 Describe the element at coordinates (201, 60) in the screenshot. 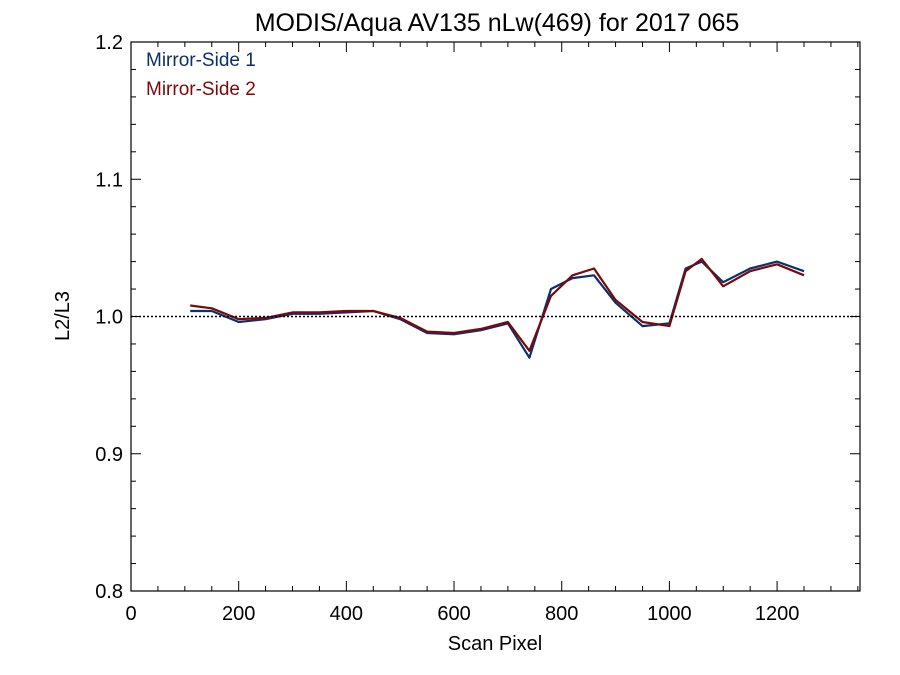

I see `legend-mirror-side-1: Mirror-Side 1` at that location.